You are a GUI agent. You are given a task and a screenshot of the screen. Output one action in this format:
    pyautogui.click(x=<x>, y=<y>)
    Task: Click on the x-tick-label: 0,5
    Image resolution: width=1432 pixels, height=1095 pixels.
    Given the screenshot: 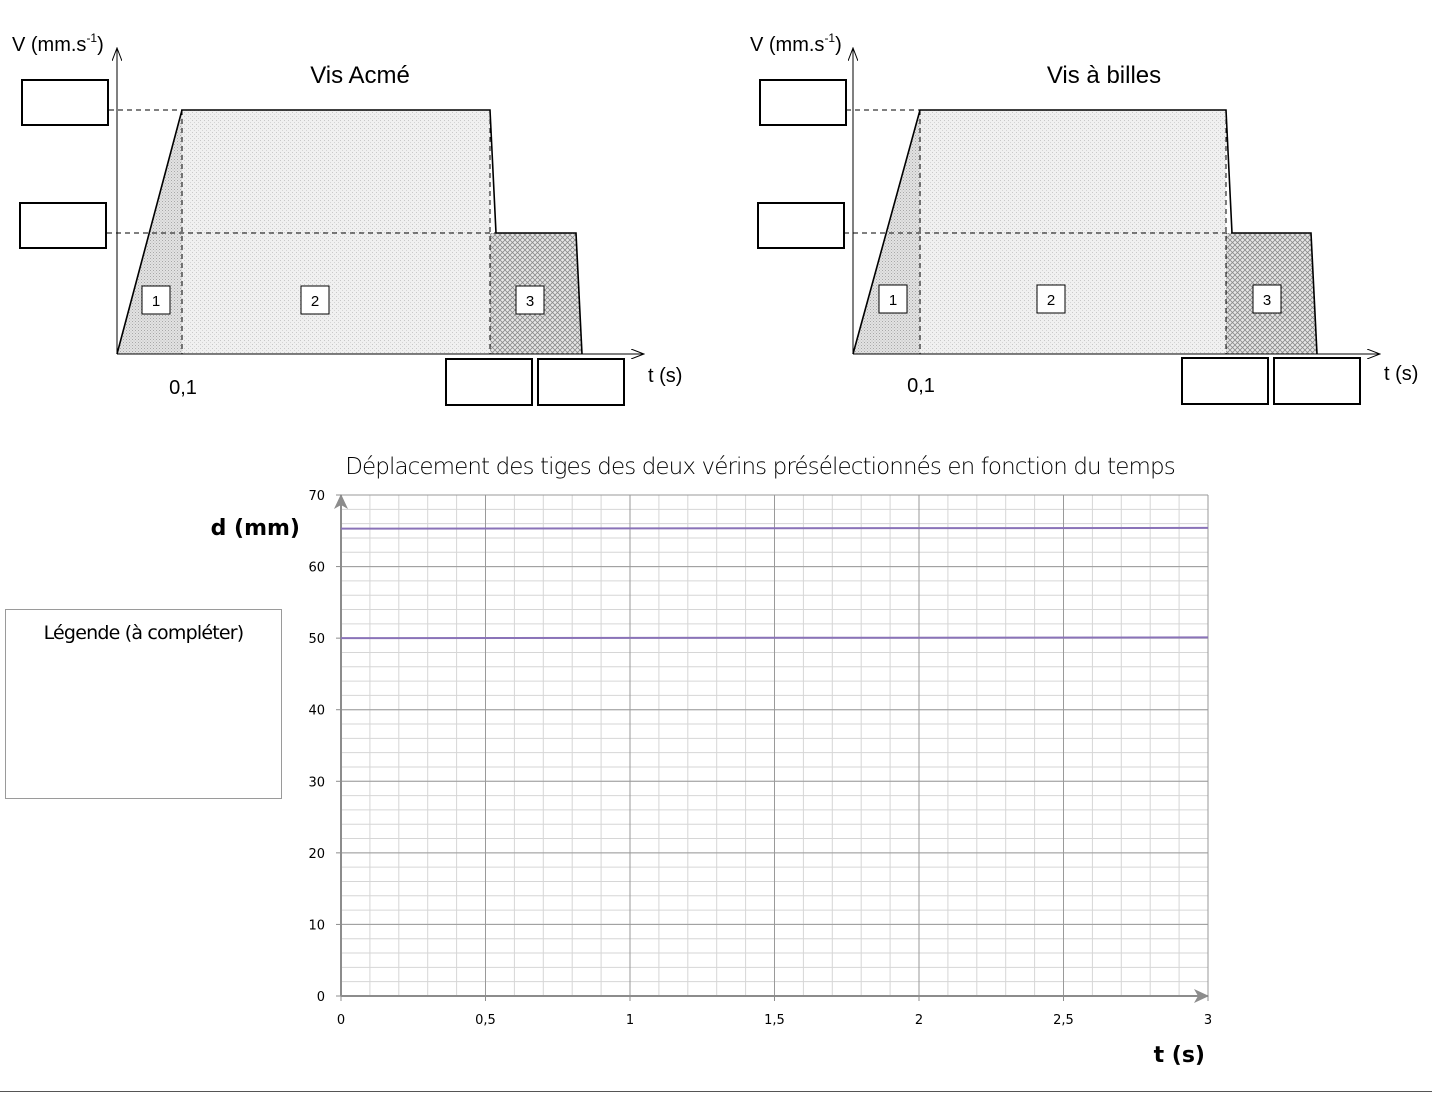 What is the action you would take?
    pyautogui.click(x=485, y=1020)
    